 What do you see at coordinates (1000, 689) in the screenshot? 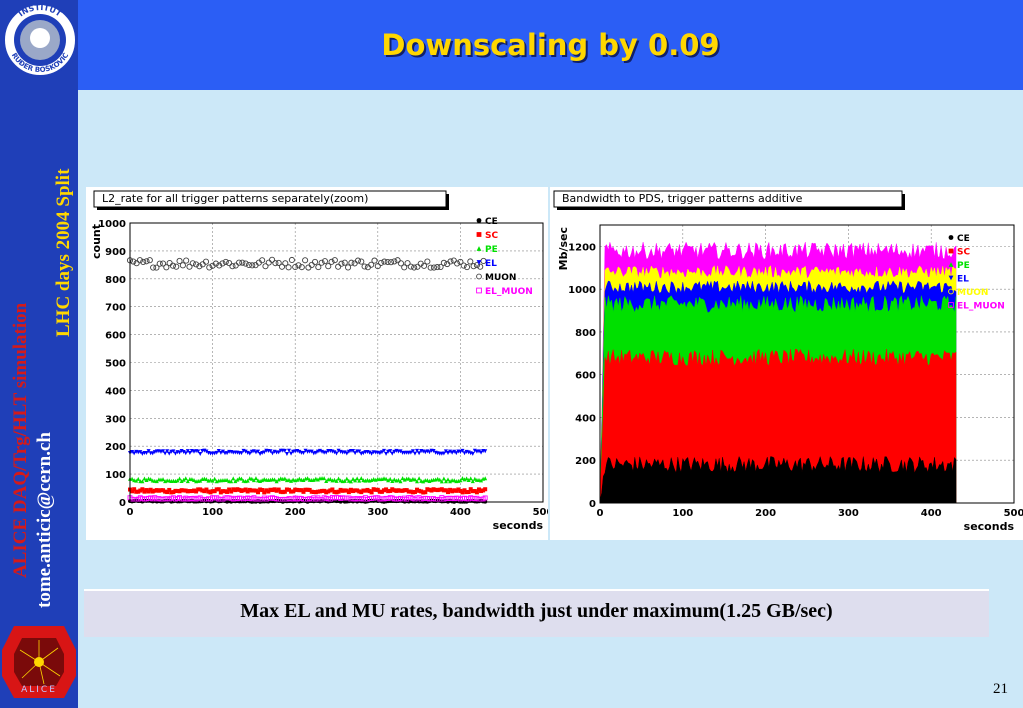
I see `page-number: 21` at bounding box center [1000, 689].